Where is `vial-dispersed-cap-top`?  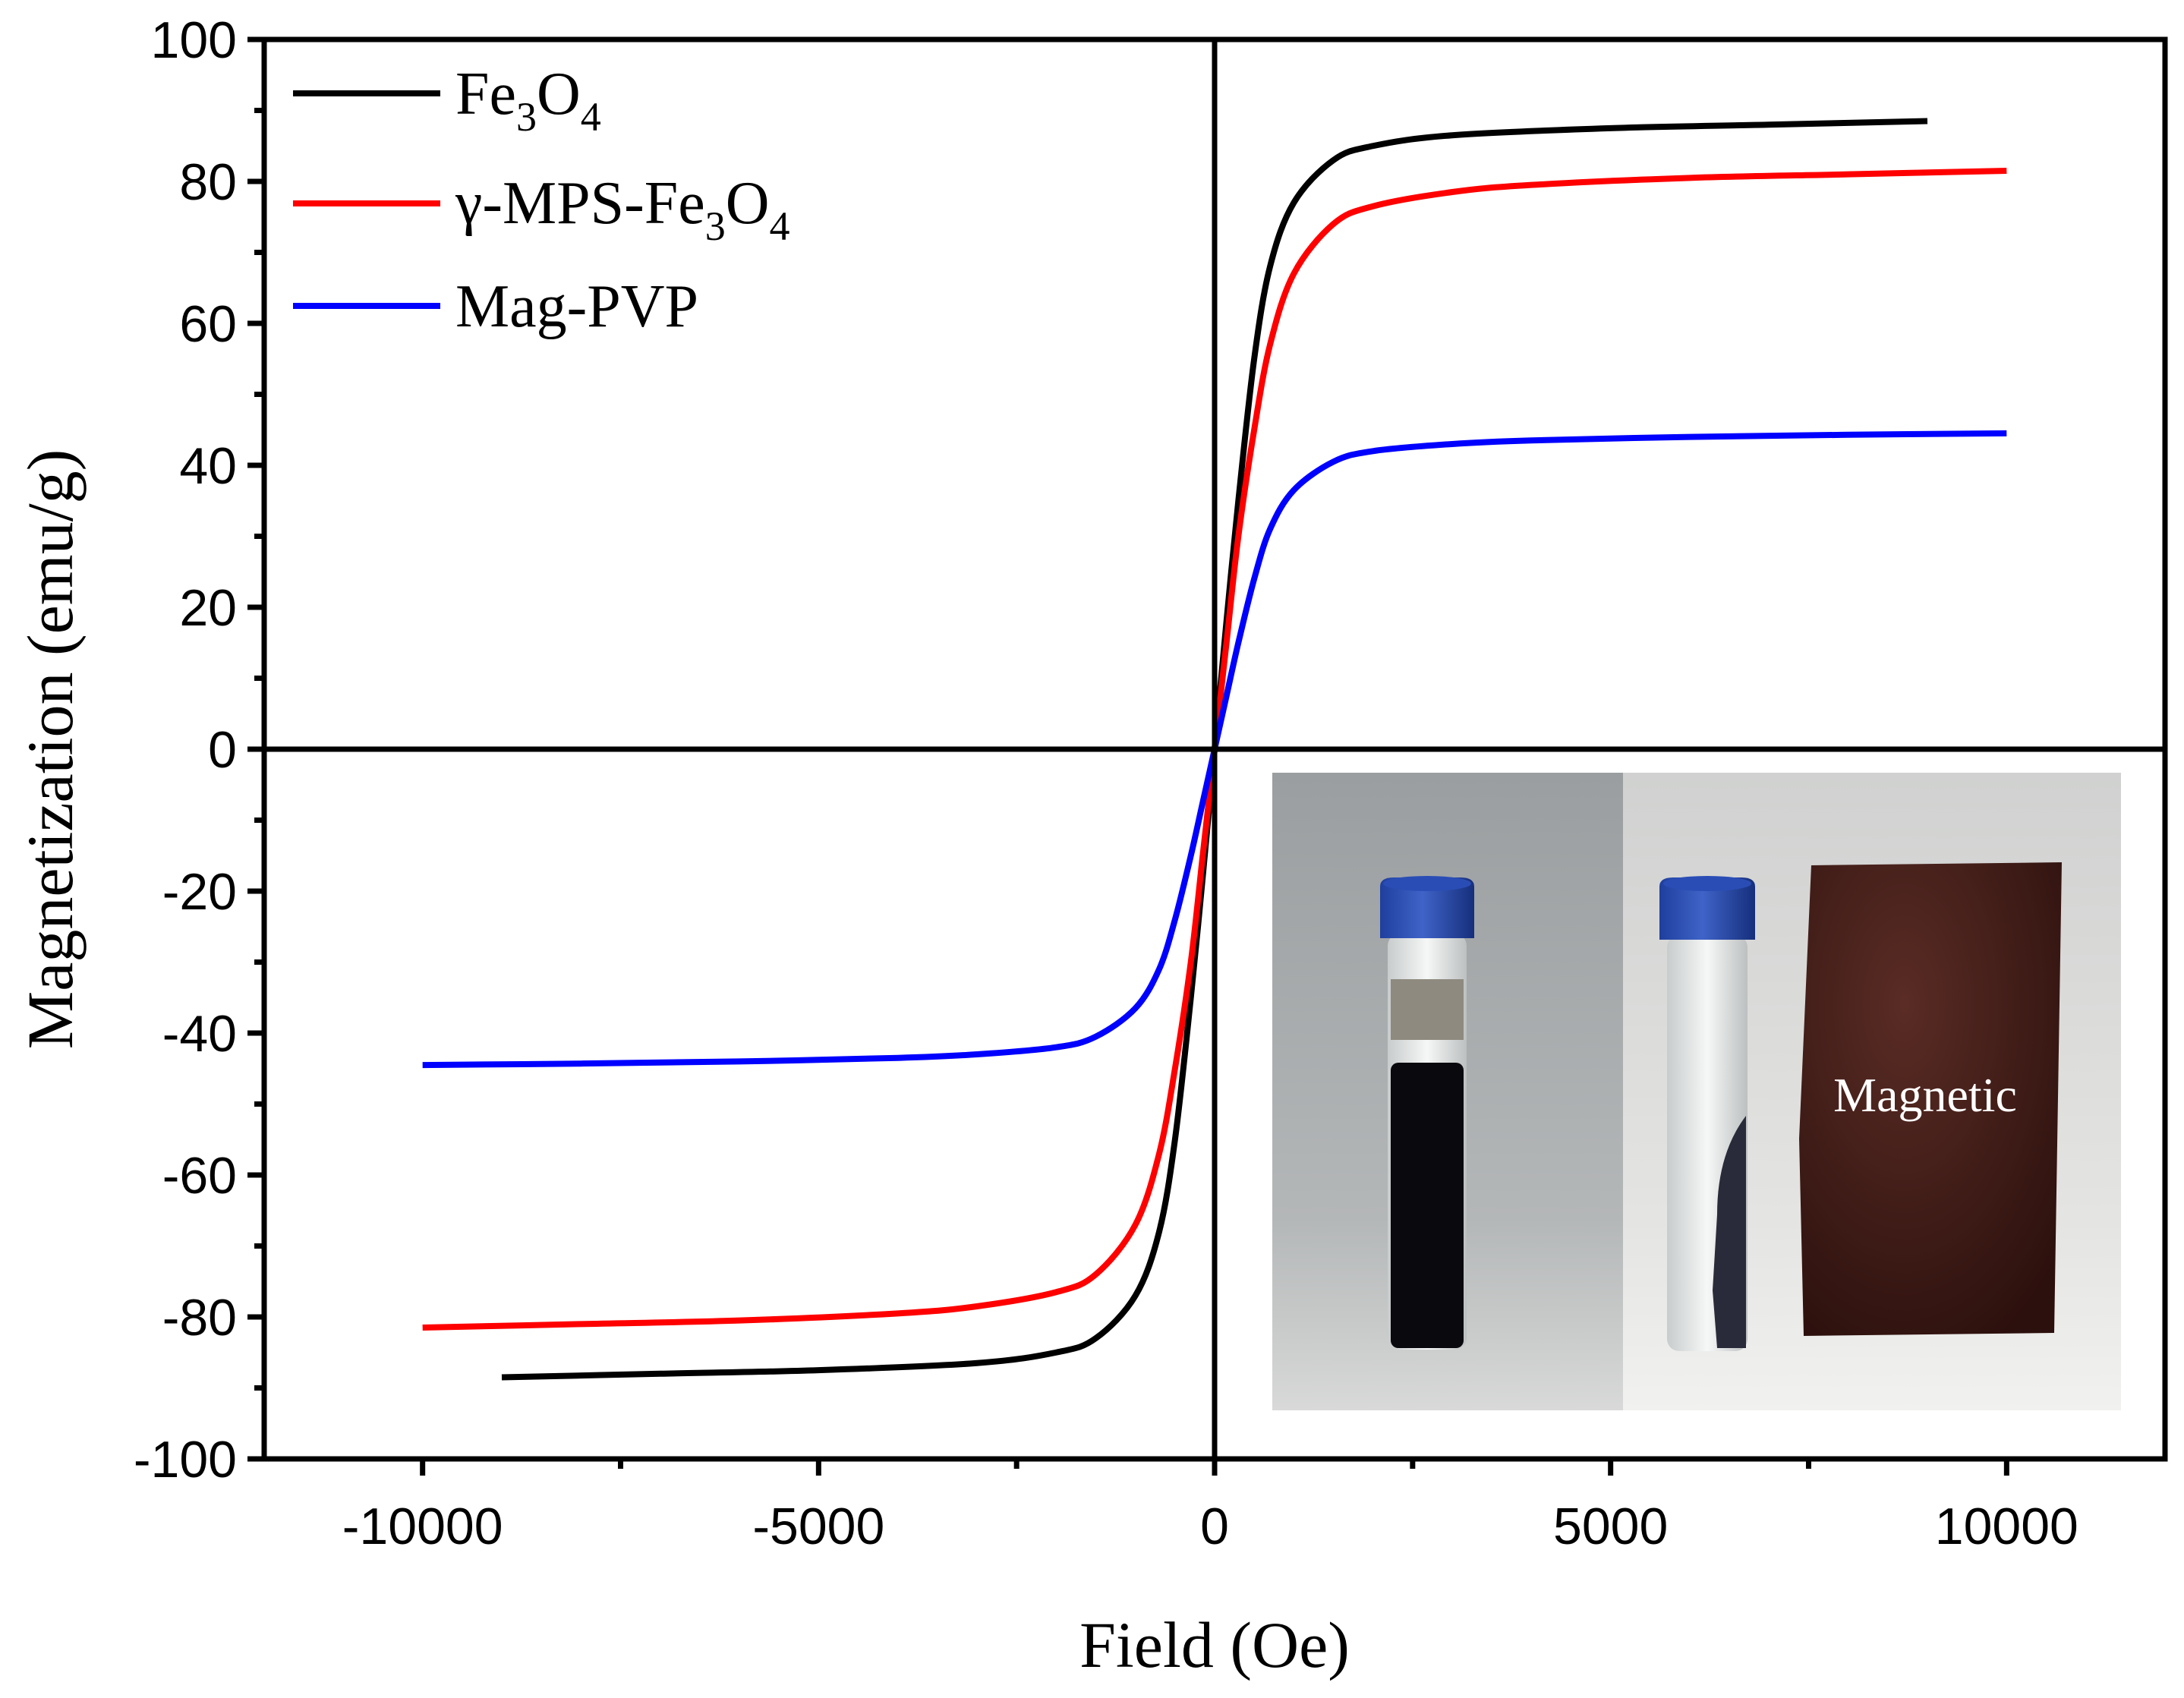
vial-dispersed-cap-top is located at coordinates (1427, 883).